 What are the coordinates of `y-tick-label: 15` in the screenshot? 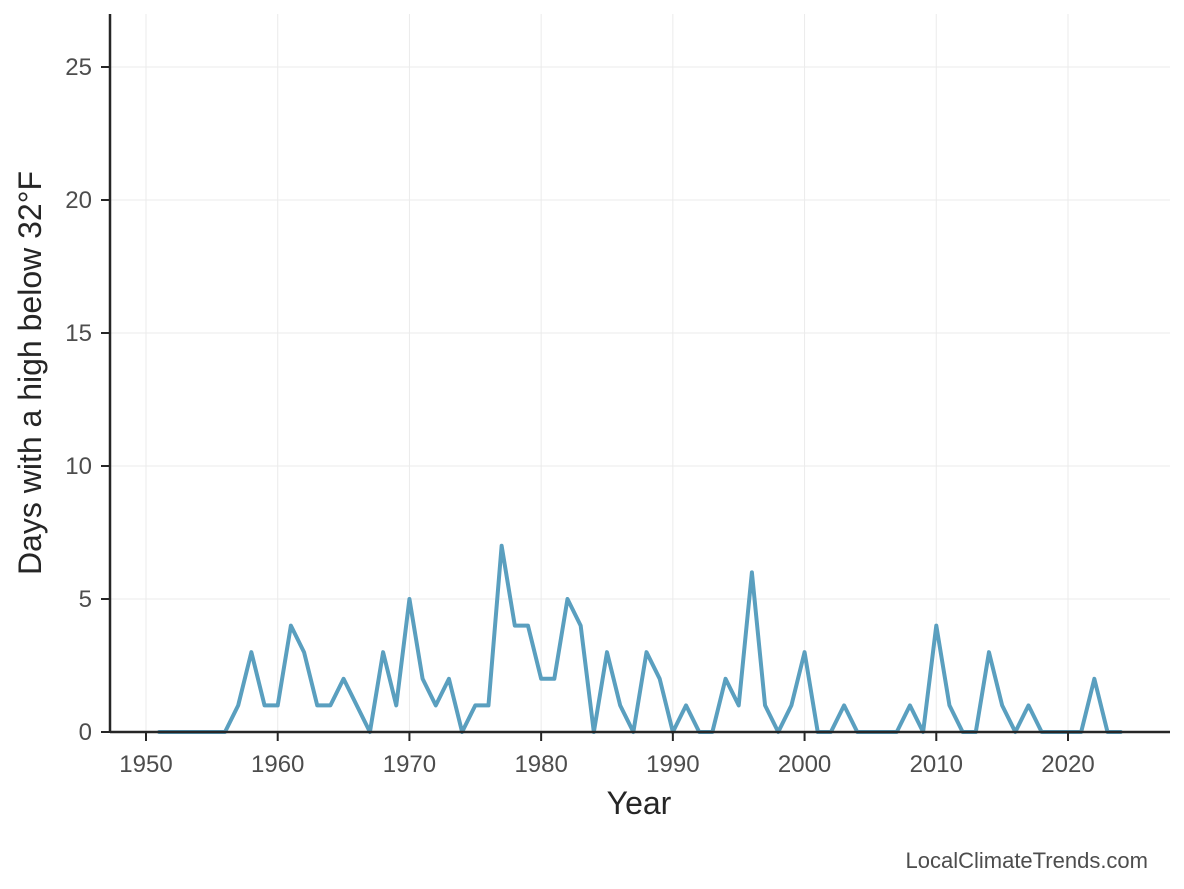 It's located at (78, 333).